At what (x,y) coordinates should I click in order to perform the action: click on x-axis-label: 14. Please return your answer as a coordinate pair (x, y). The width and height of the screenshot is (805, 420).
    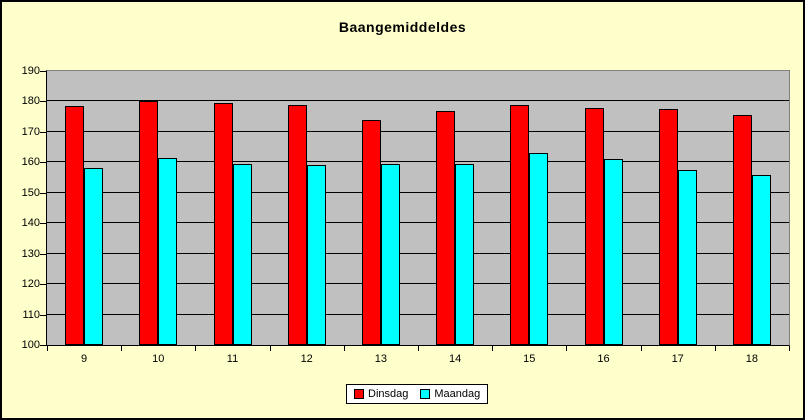
    Looking at the image, I should click on (455, 359).